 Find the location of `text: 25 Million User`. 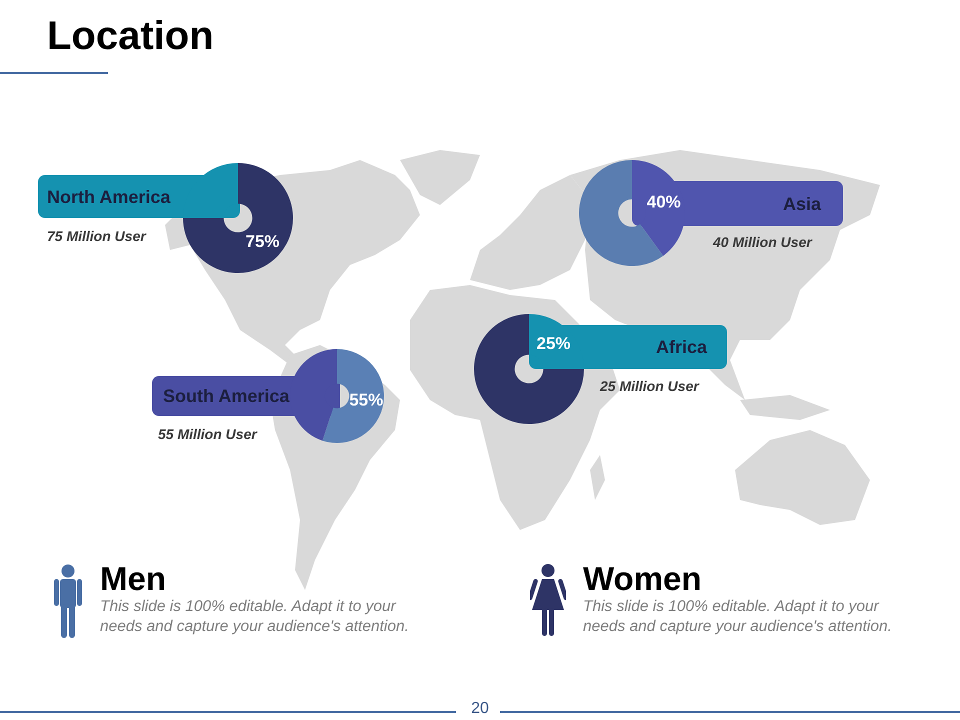

text: 25 Million User is located at coordinates (649, 386).